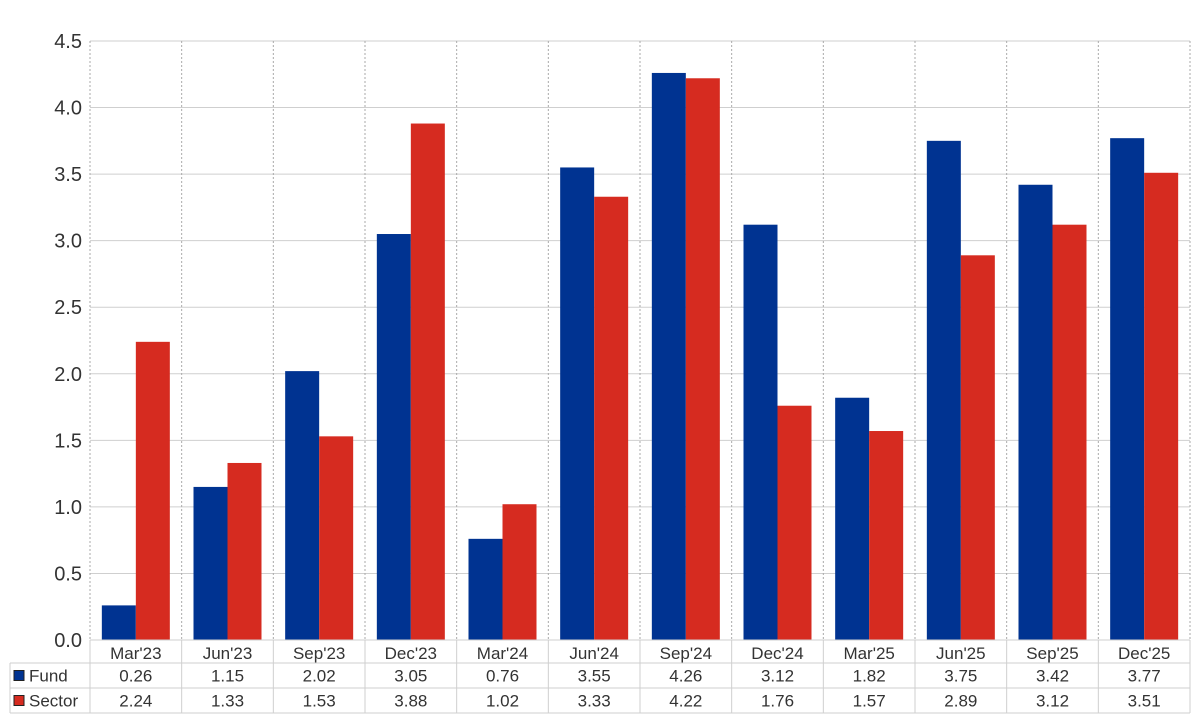 This screenshot has width=1200, height=725. What do you see at coordinates (685, 701) in the screenshot?
I see `data-label: 4.22` at bounding box center [685, 701].